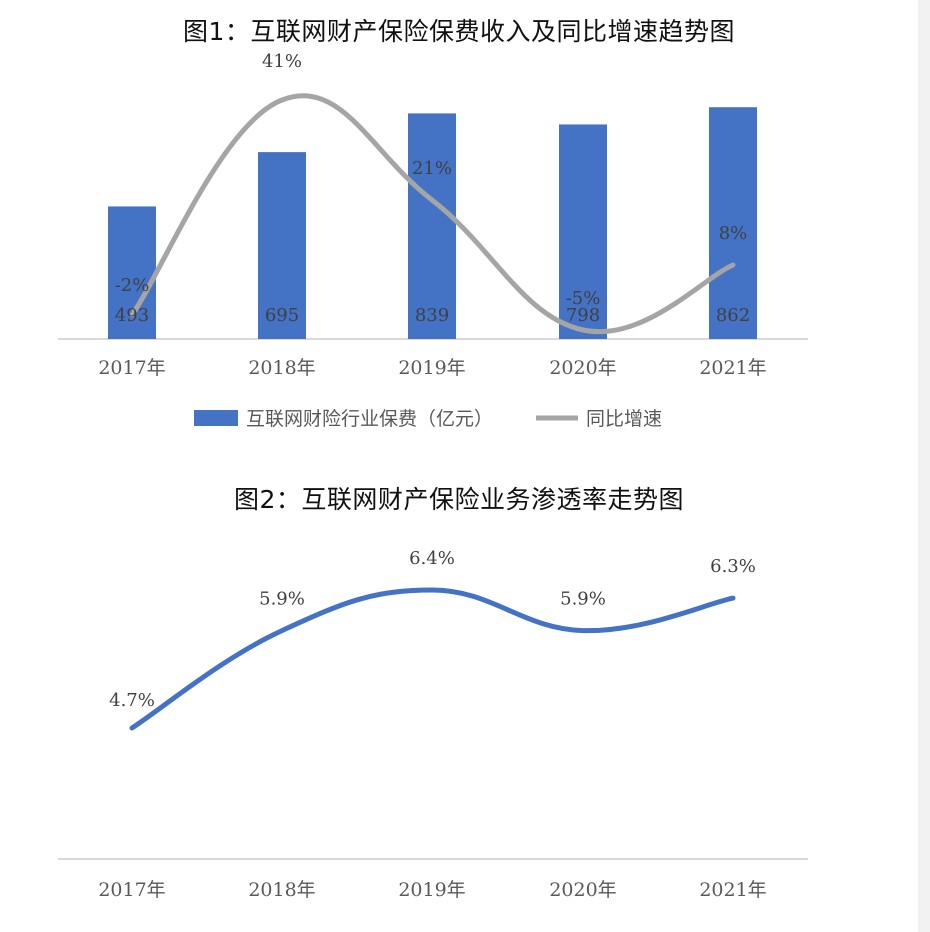 The height and width of the screenshot is (932, 930). What do you see at coordinates (733, 315) in the screenshot?
I see `bar-value-label-4: 862` at bounding box center [733, 315].